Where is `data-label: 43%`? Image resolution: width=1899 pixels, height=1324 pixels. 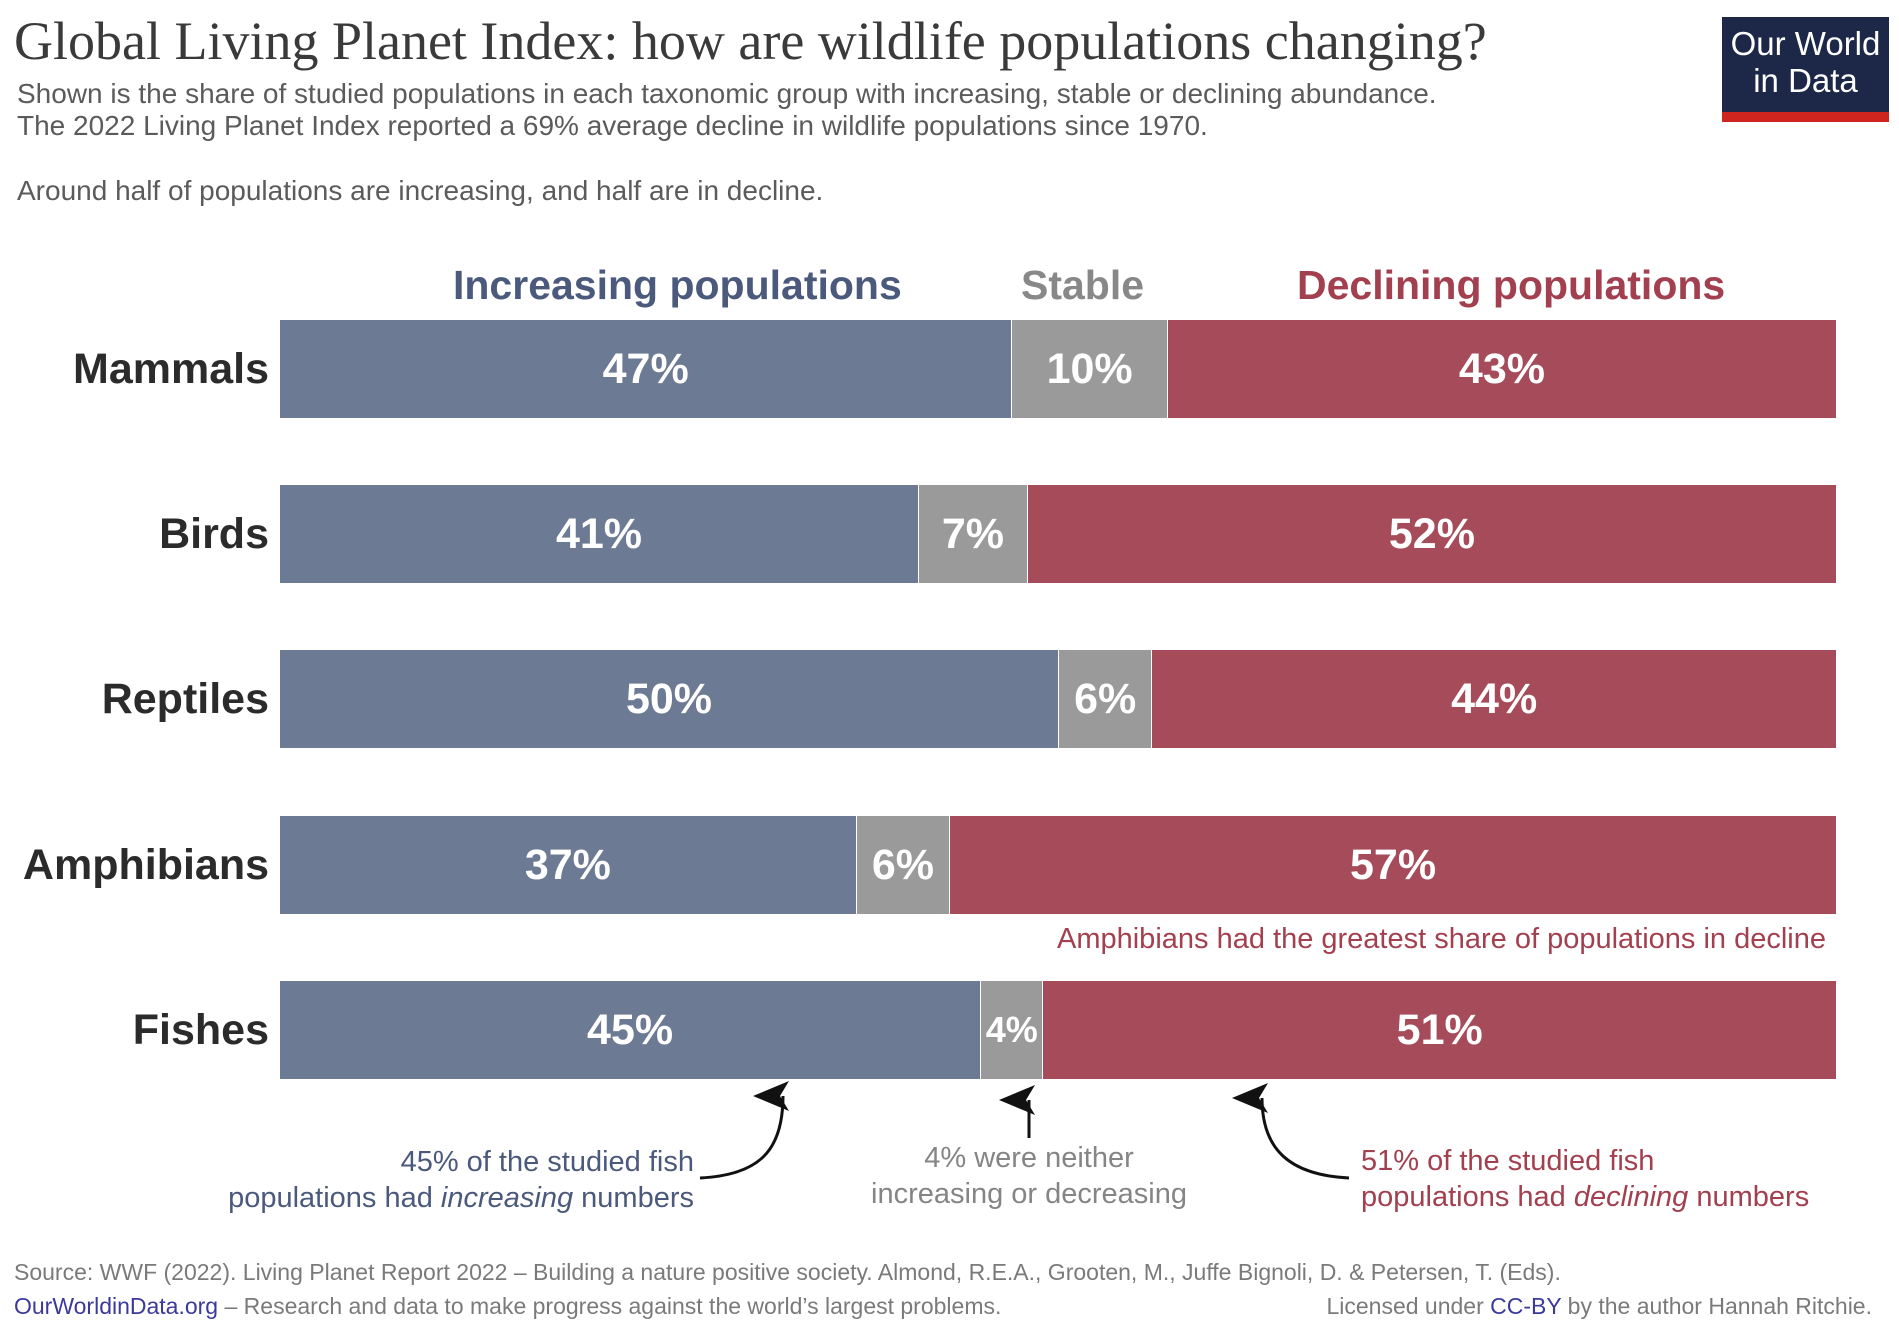 data-label: 43% is located at coordinates (1501, 368).